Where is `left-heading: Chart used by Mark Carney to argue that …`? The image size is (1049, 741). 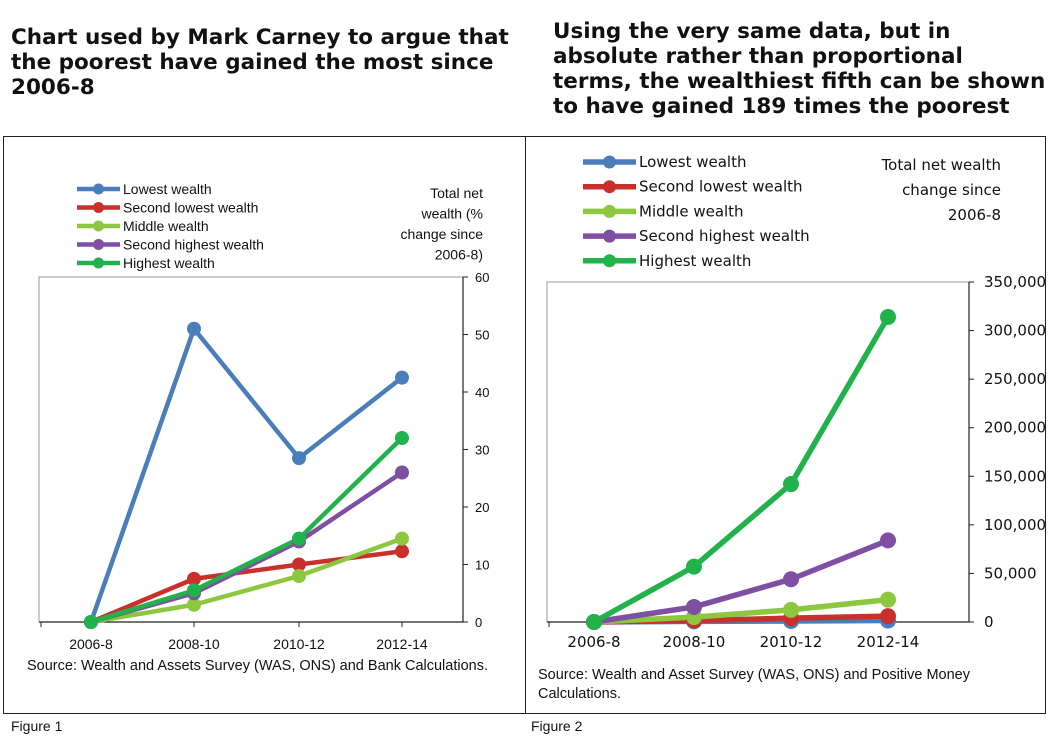
left-heading: Chart used by Mark Carney to argue that … is located at coordinates (260, 62).